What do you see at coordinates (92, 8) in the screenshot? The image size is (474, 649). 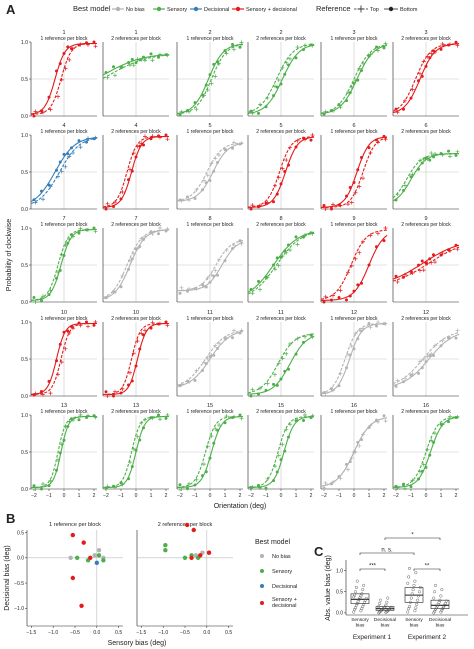 I see `legend-title: Best model` at bounding box center [92, 8].